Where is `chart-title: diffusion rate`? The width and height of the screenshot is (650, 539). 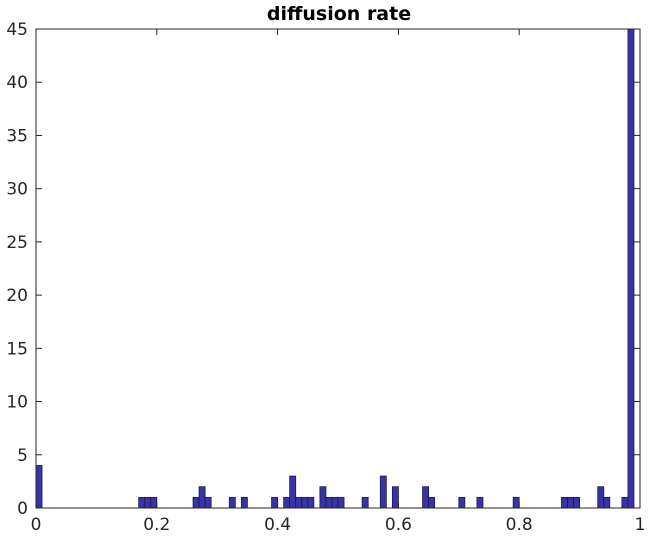 chart-title: diffusion rate is located at coordinates (339, 14).